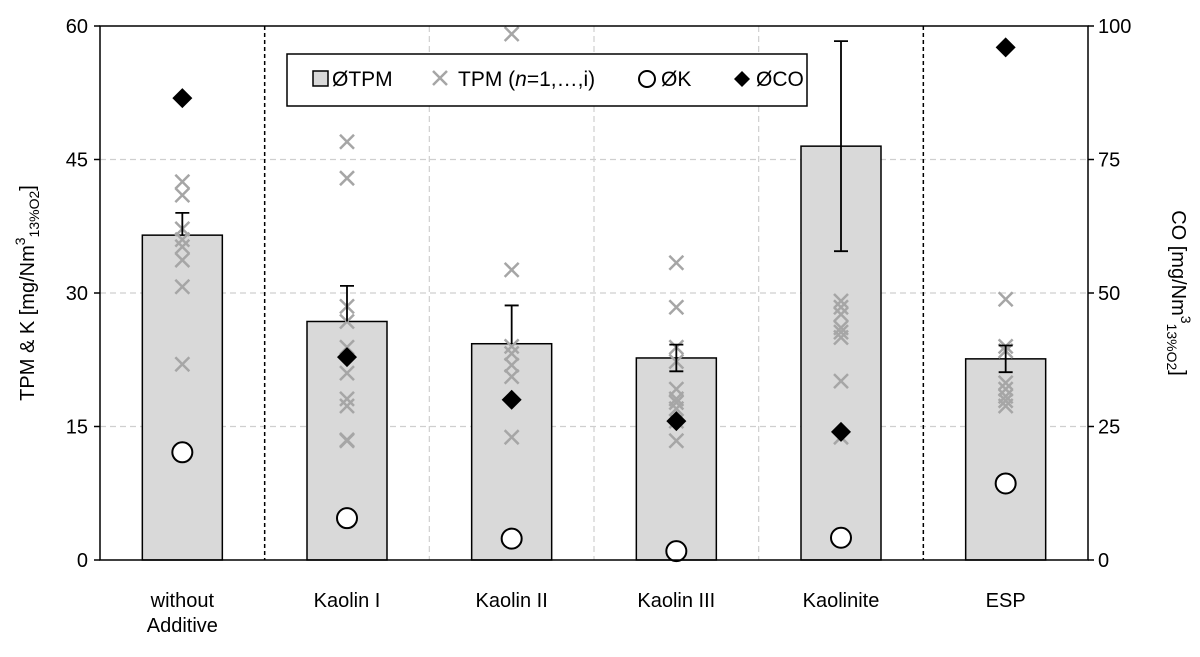  Describe the element at coordinates (77, 294) in the screenshot. I see `y-left-tick-label: 30` at that location.